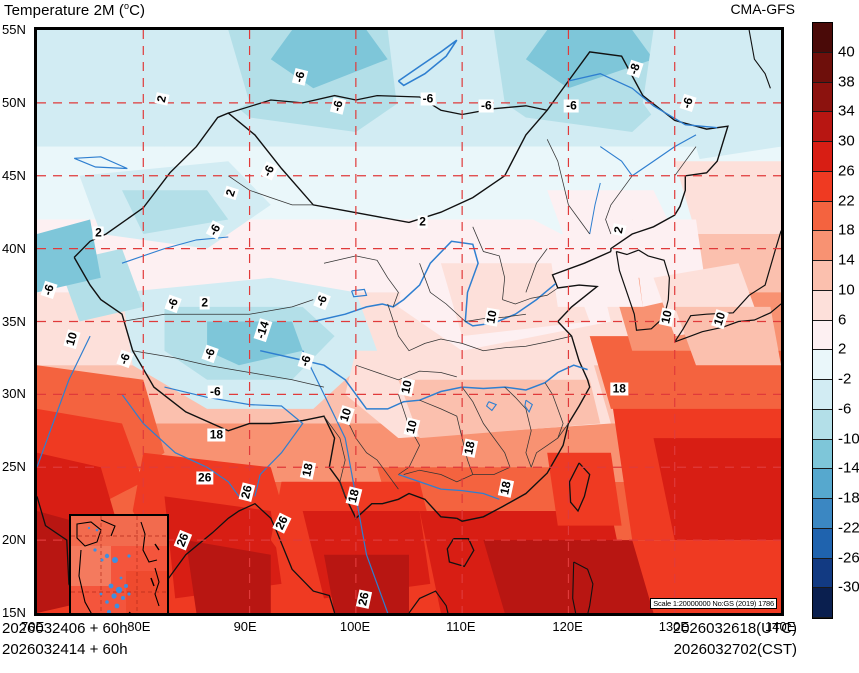 This screenshot has height=673, width=859. What do you see at coordinates (14, 612) in the screenshot?
I see `latitude-tick-label: 15N` at bounding box center [14, 612].